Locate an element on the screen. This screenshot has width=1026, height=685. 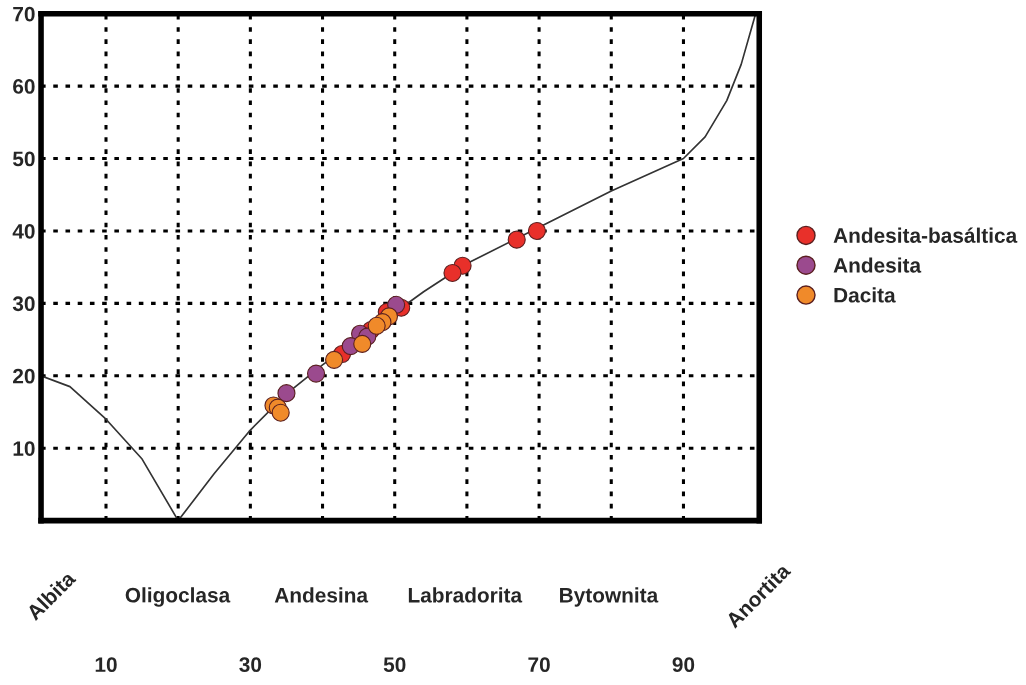
legend-label: Andesita is located at coordinates (877, 265).